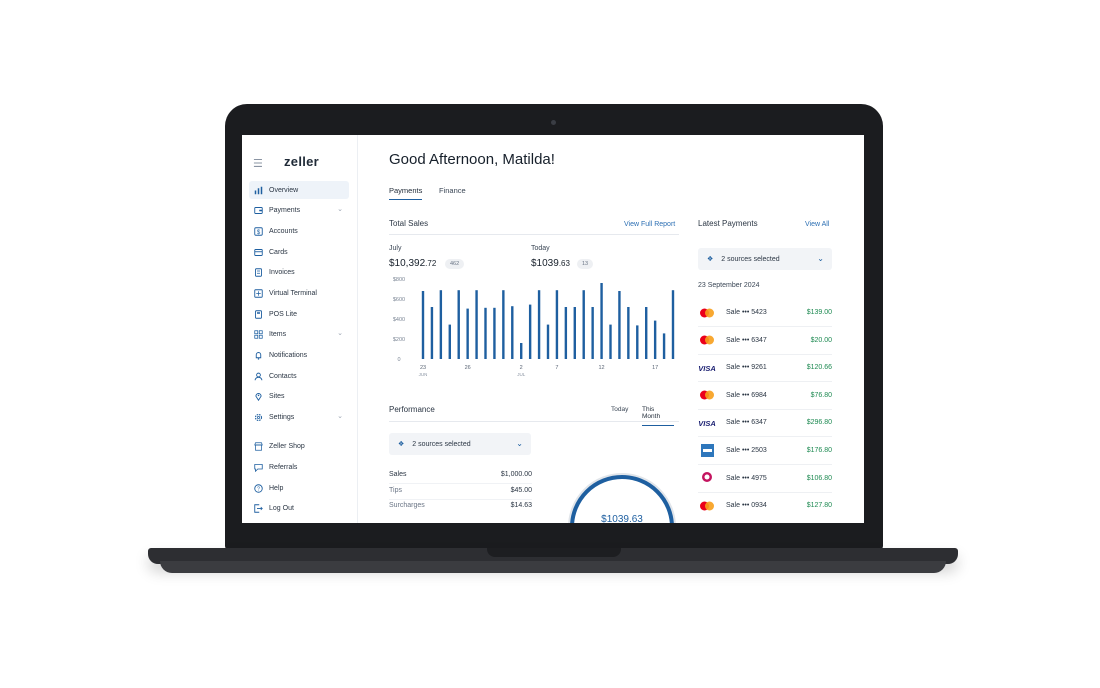 The height and width of the screenshot is (688, 1100). What do you see at coordinates (299, 231) in the screenshot?
I see `sidebar-item-accounts: $ Accounts` at bounding box center [299, 231].